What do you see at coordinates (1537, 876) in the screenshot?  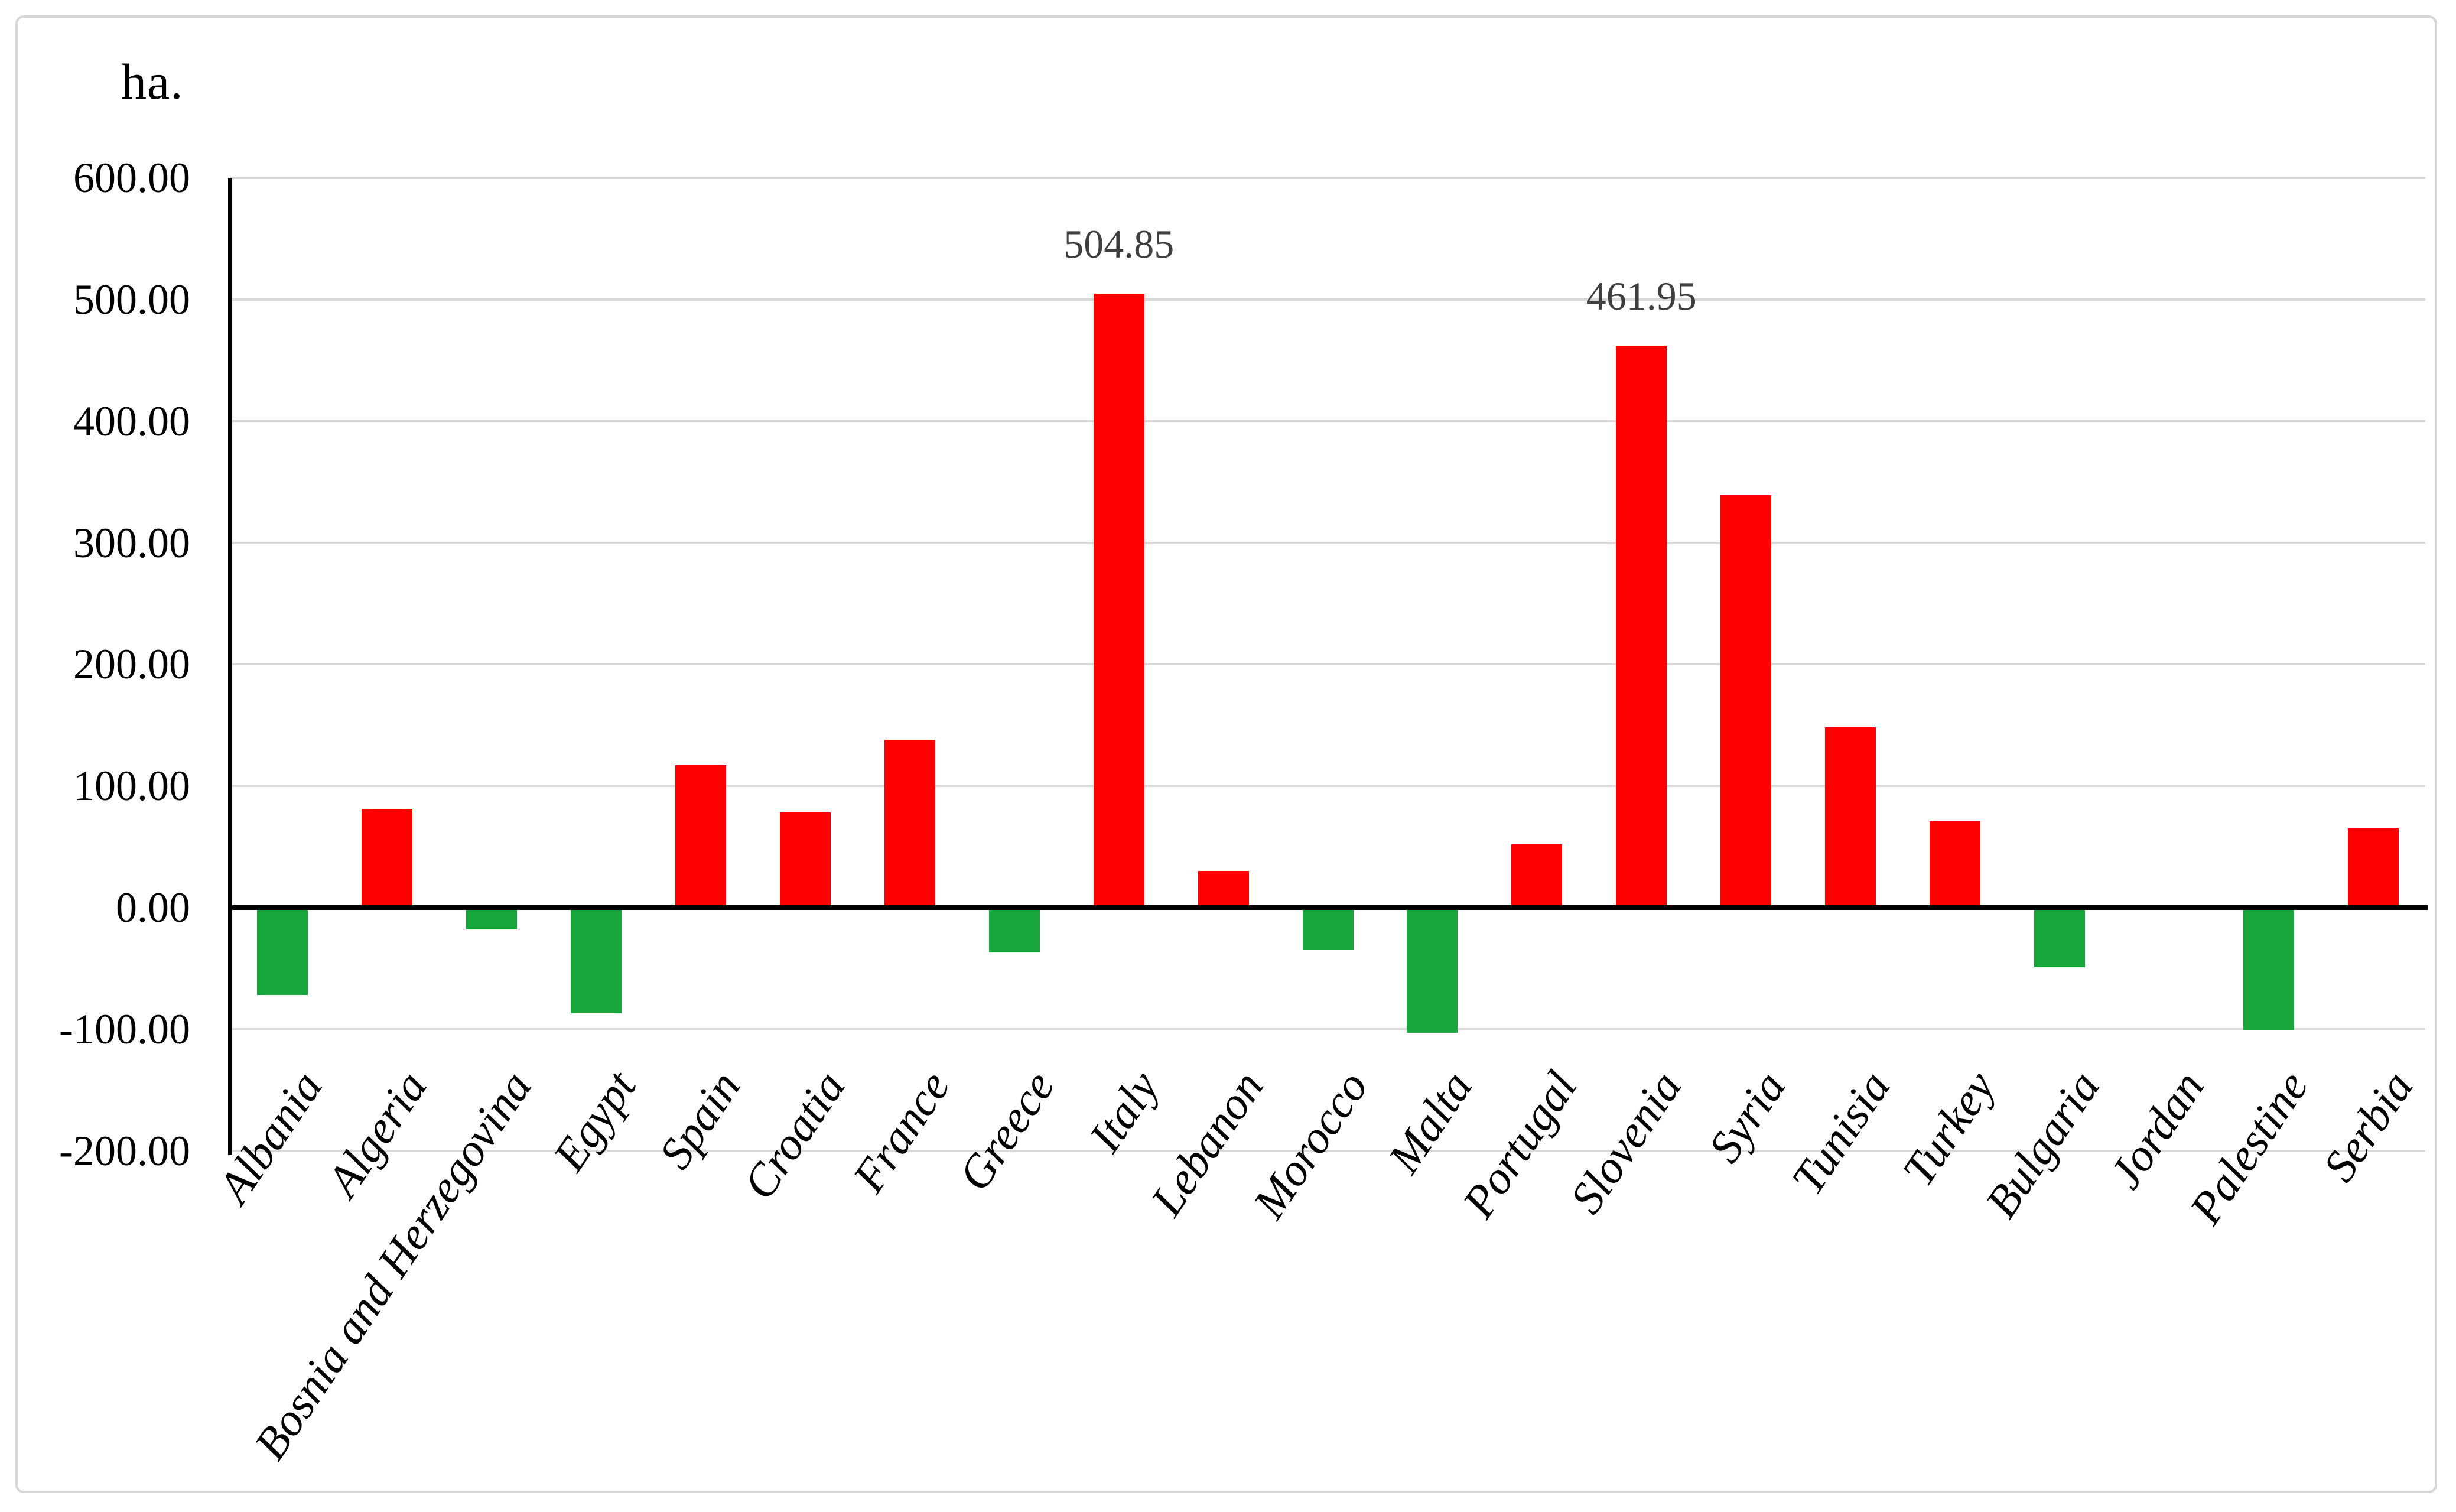 I see `bar-portugal` at bounding box center [1537, 876].